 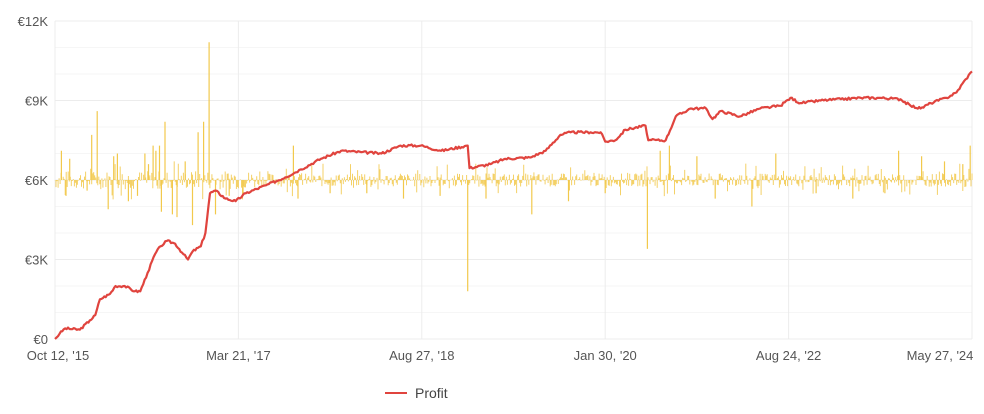 I want to click on y-axis-labels: €0 €3K €6K €9K €12K, so click(x=33, y=180).